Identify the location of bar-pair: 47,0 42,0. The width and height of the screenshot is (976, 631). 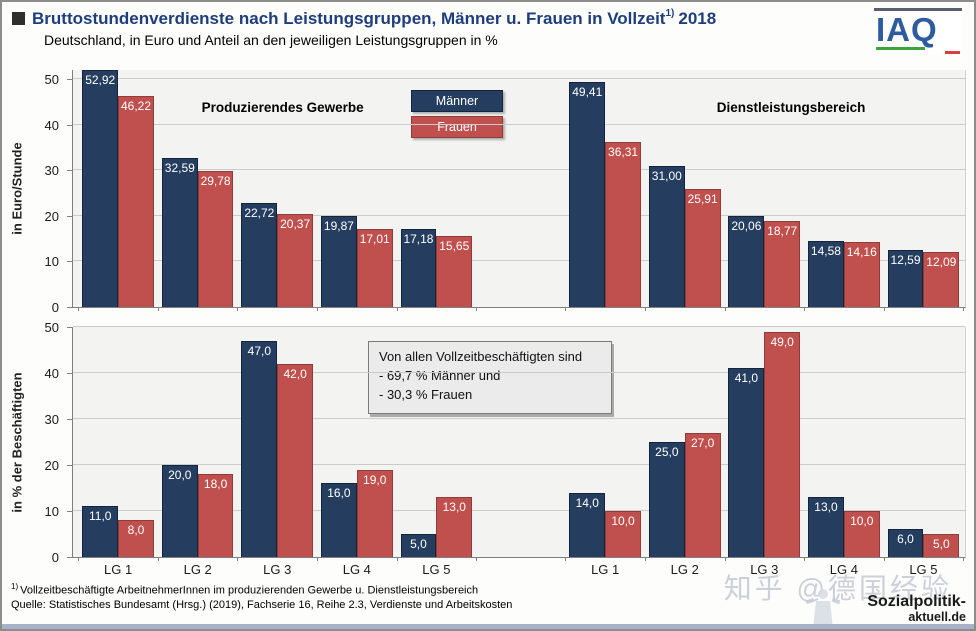
(277, 442).